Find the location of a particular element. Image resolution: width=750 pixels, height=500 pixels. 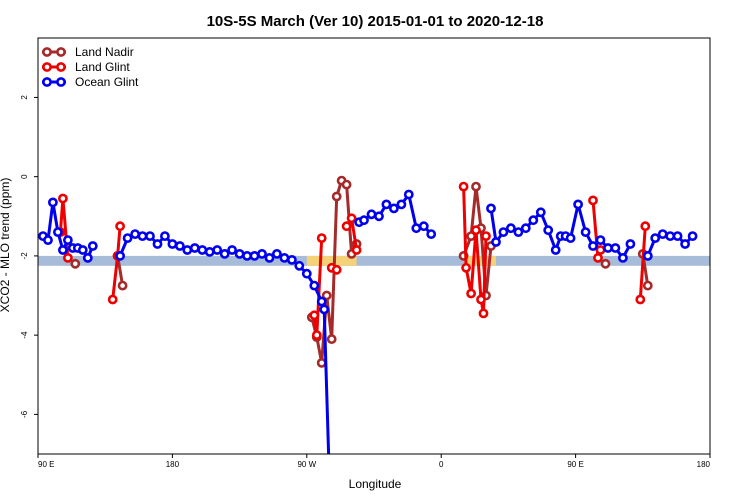

legend-label-0: Land Nadir is located at coordinates (104, 52).